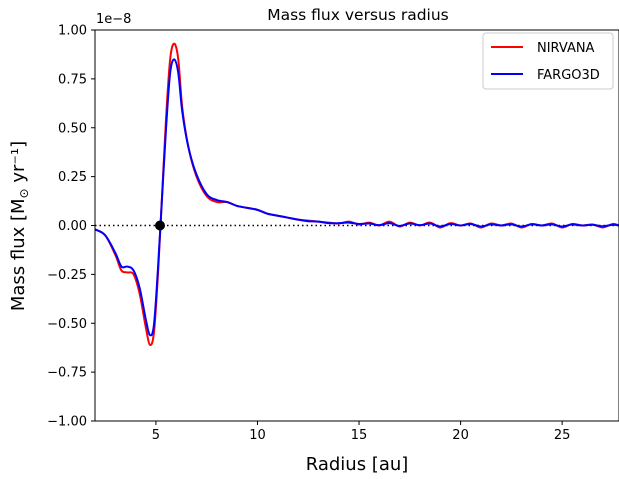 The width and height of the screenshot is (619, 479). Describe the element at coordinates (72, 31) in the screenshot. I see `y-tick-label: 1.00` at that location.